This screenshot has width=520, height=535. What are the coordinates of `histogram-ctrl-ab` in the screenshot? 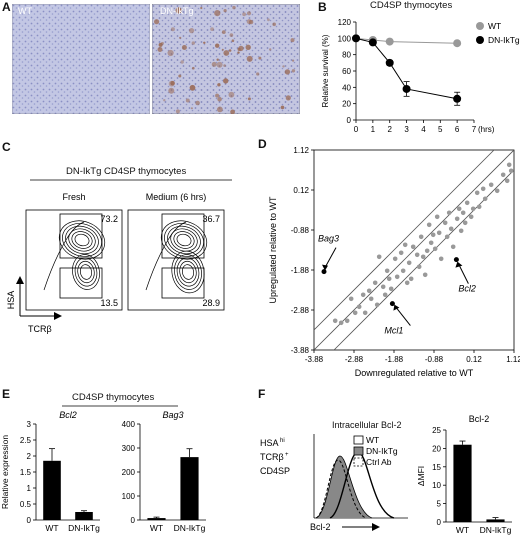 It's located at (341, 489).